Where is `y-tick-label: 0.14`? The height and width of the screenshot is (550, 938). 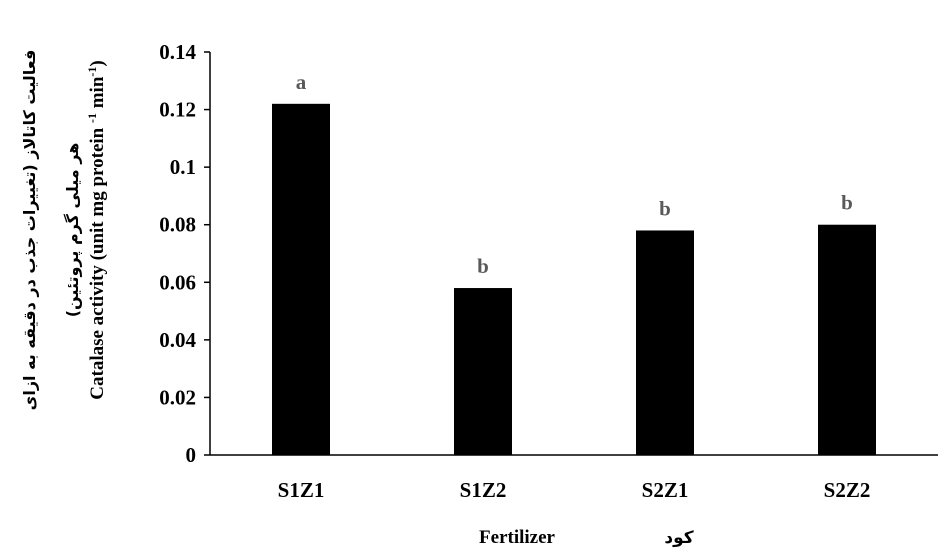 y-tick-label: 0.14 is located at coordinates (177, 52).